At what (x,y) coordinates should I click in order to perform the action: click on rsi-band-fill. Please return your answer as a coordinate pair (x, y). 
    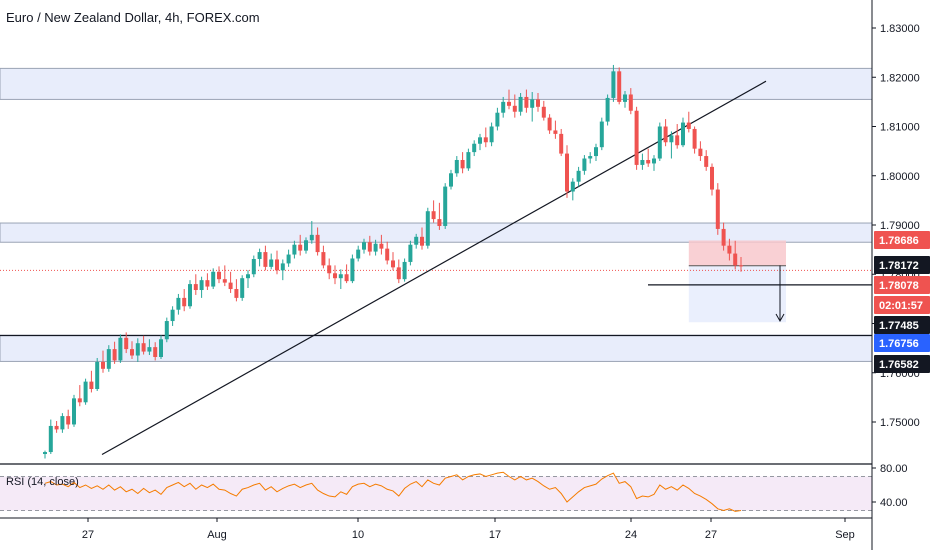
    Looking at the image, I should click on (436, 493).